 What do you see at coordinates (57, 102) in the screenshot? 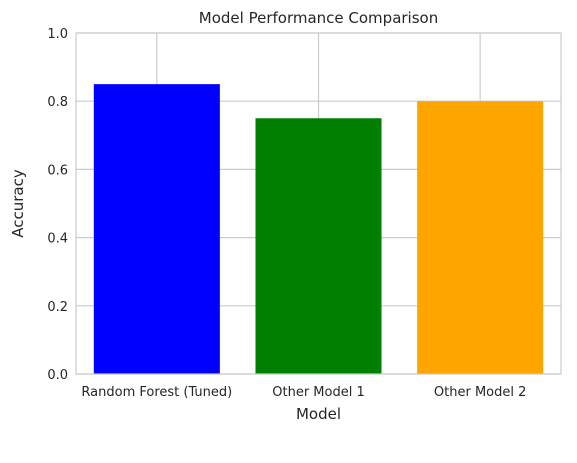
I see `y-tick-label: 0.8` at bounding box center [57, 102].